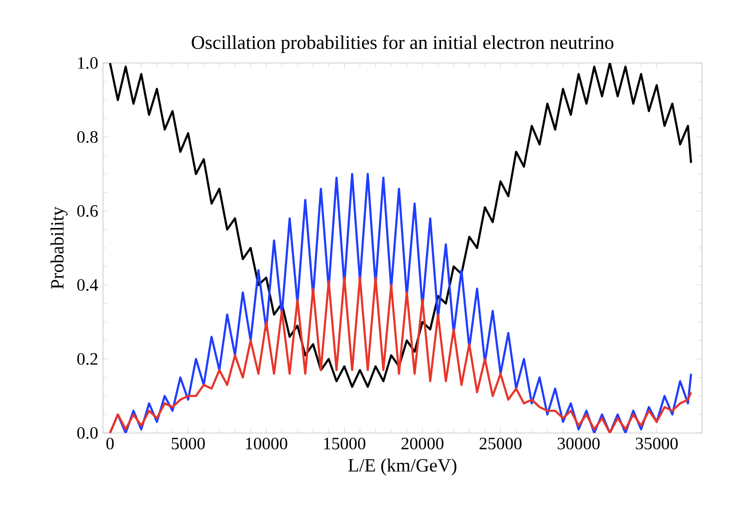 This screenshot has width=732, height=506. I want to click on y-tick-label: 0.4, so click(87, 285).